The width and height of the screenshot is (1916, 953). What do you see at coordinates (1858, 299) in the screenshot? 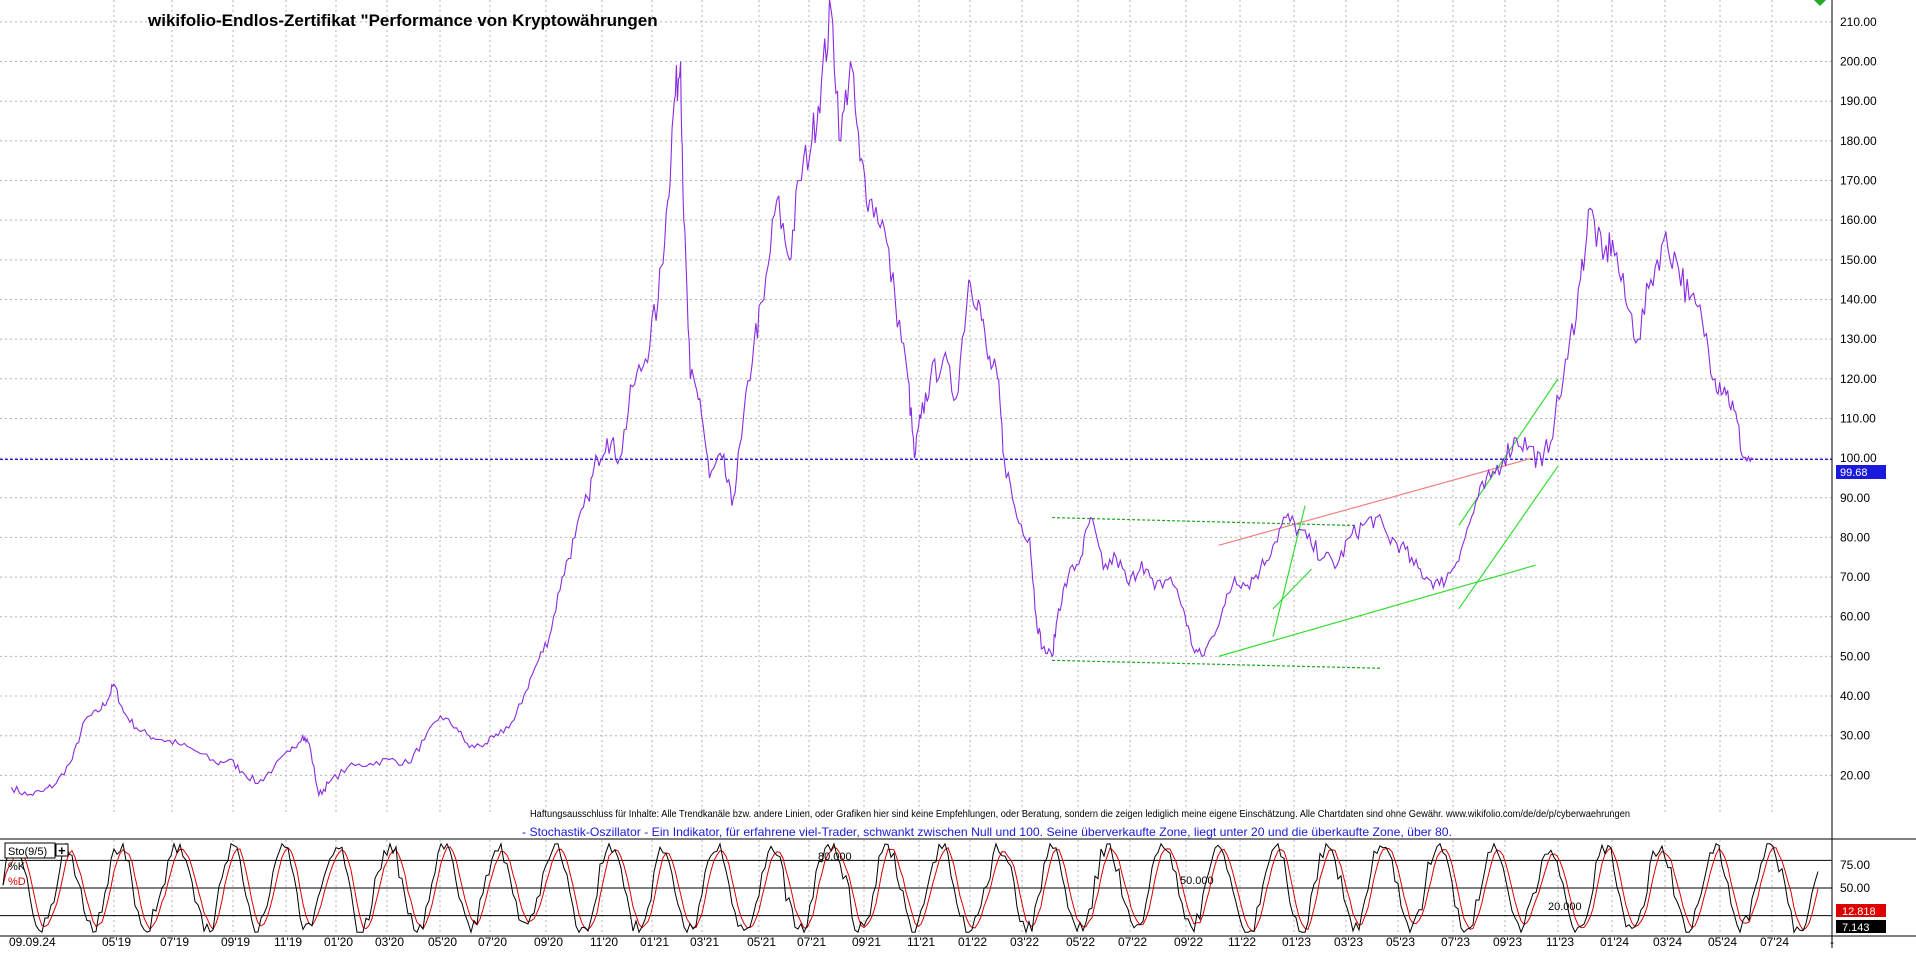
I see `y-tick-label: 140.00` at bounding box center [1858, 299].